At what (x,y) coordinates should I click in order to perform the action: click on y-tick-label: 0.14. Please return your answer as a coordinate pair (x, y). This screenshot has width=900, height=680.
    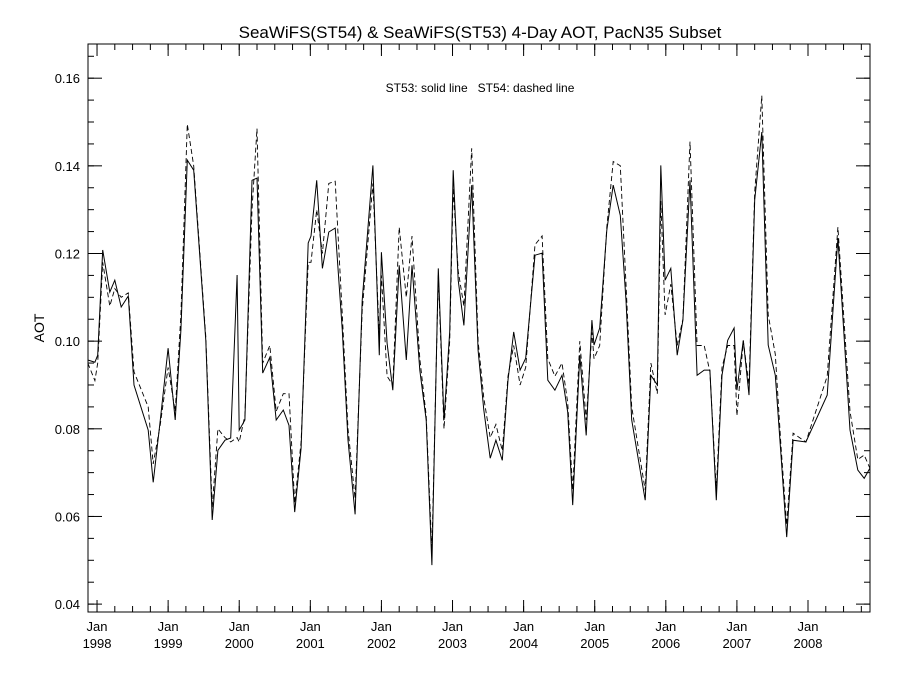
    Looking at the image, I should click on (67, 166).